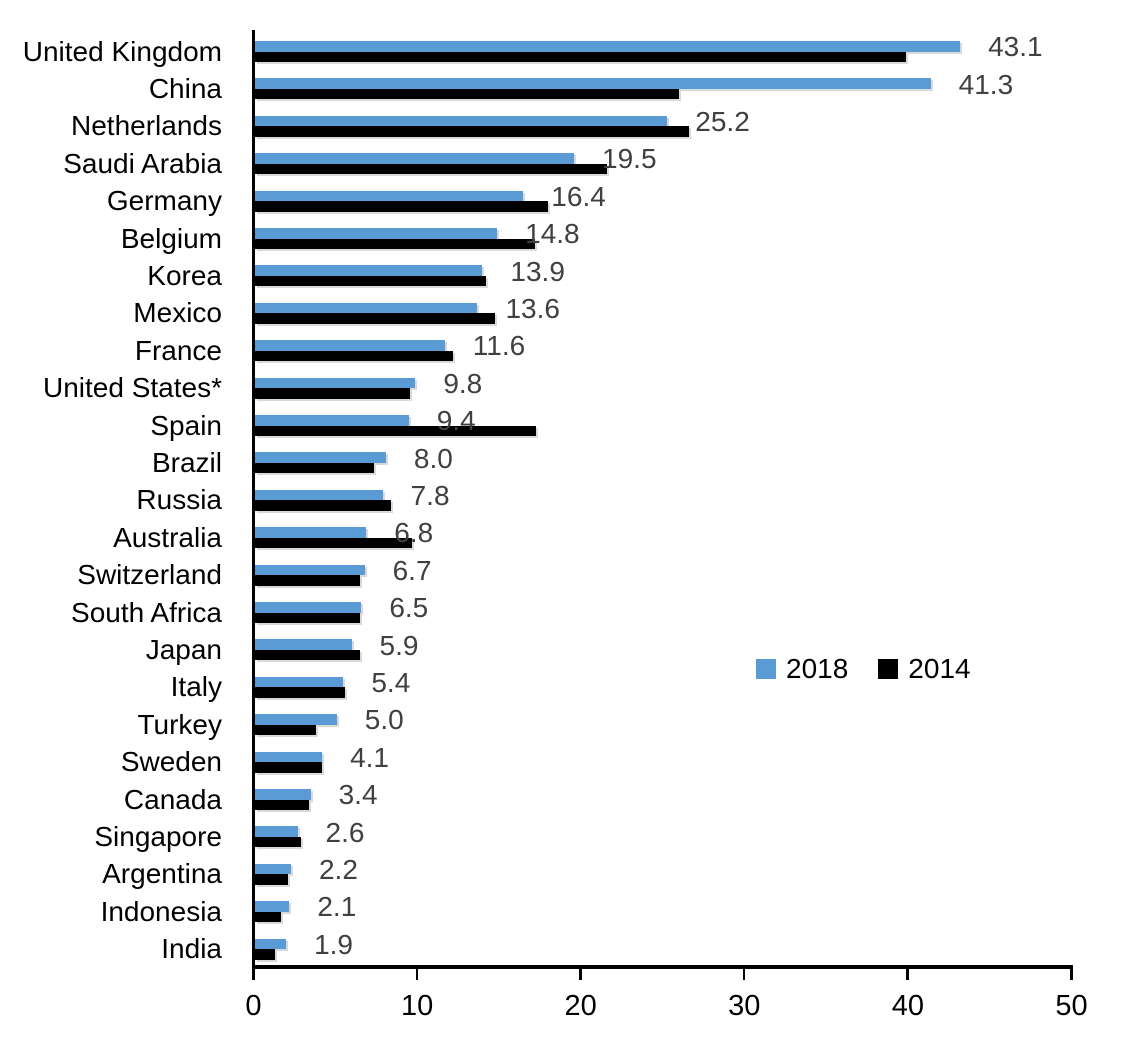  I want to click on category-label: Brazil, so click(186, 462).